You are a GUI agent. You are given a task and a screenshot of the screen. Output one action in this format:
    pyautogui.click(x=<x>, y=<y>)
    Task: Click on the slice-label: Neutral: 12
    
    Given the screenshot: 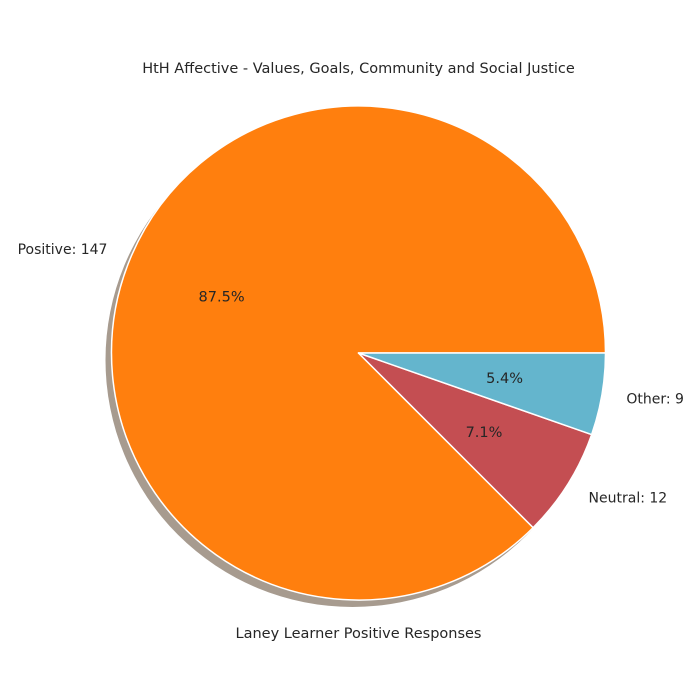 What is the action you would take?
    pyautogui.click(x=628, y=499)
    